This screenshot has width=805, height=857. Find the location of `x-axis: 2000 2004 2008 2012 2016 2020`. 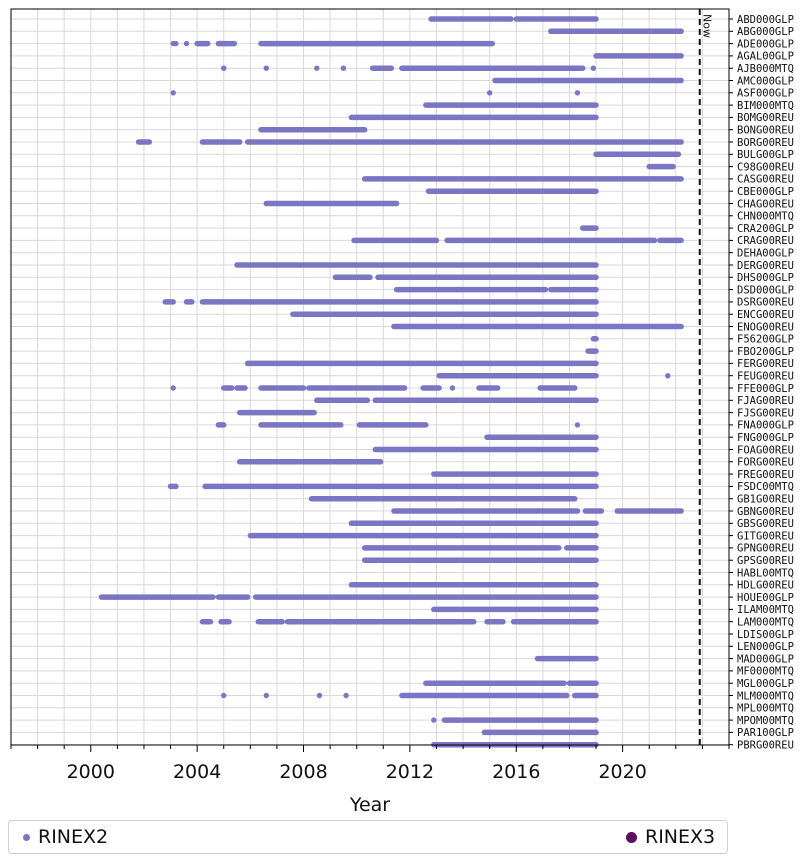

x-axis: 2000 2004 2008 2012 2016 2020 is located at coordinates (370, 764).